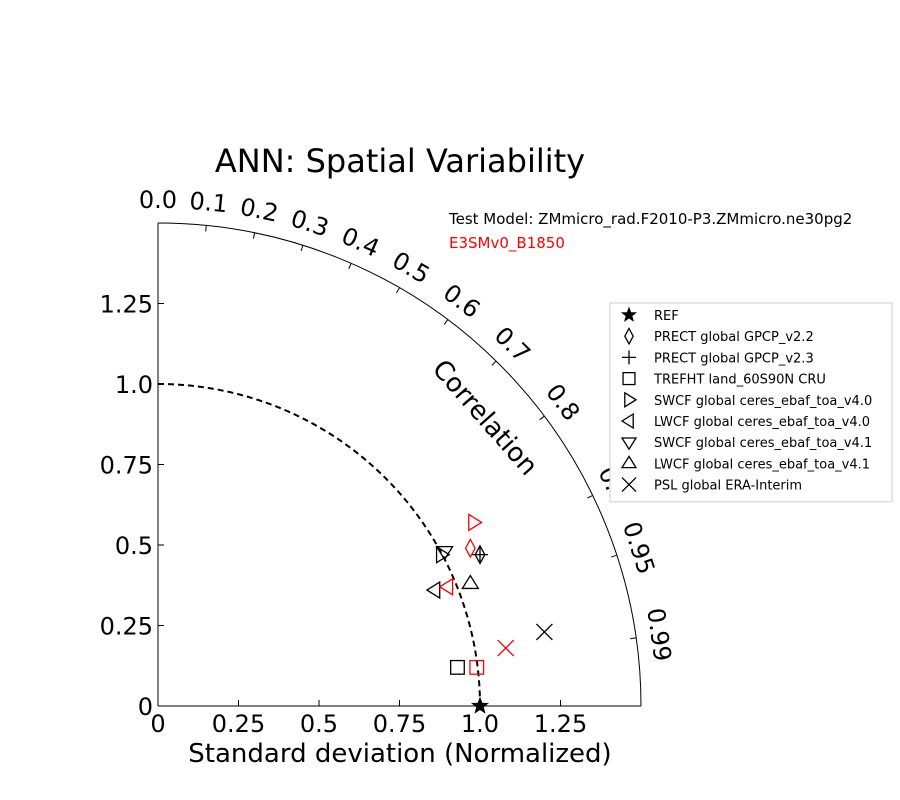 The height and width of the screenshot is (800, 900). I want to click on legend-label: REF, so click(666, 316).